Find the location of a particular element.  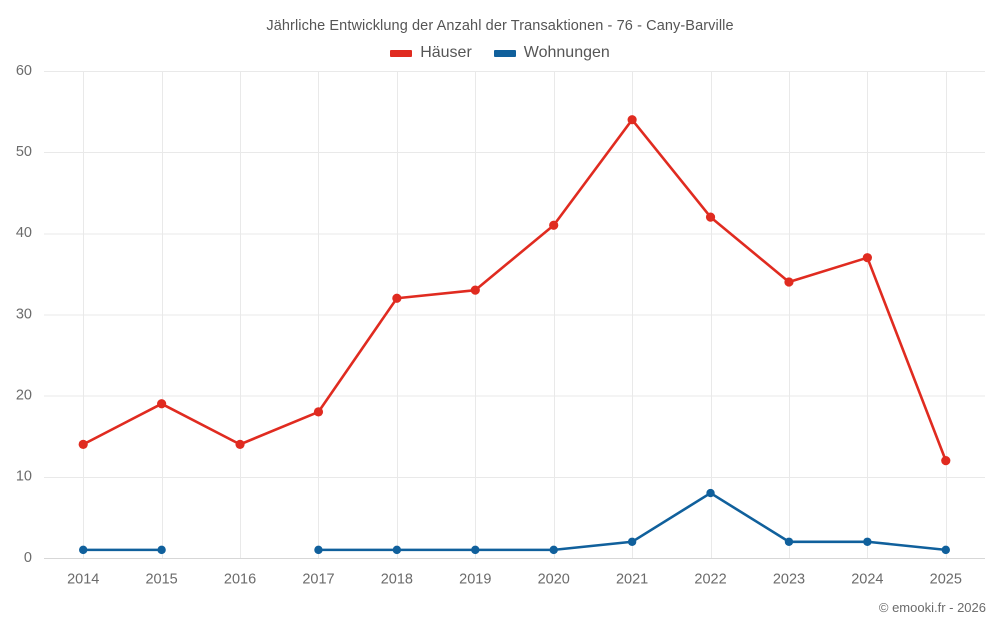

series-wohnungen is located at coordinates (514, 521).